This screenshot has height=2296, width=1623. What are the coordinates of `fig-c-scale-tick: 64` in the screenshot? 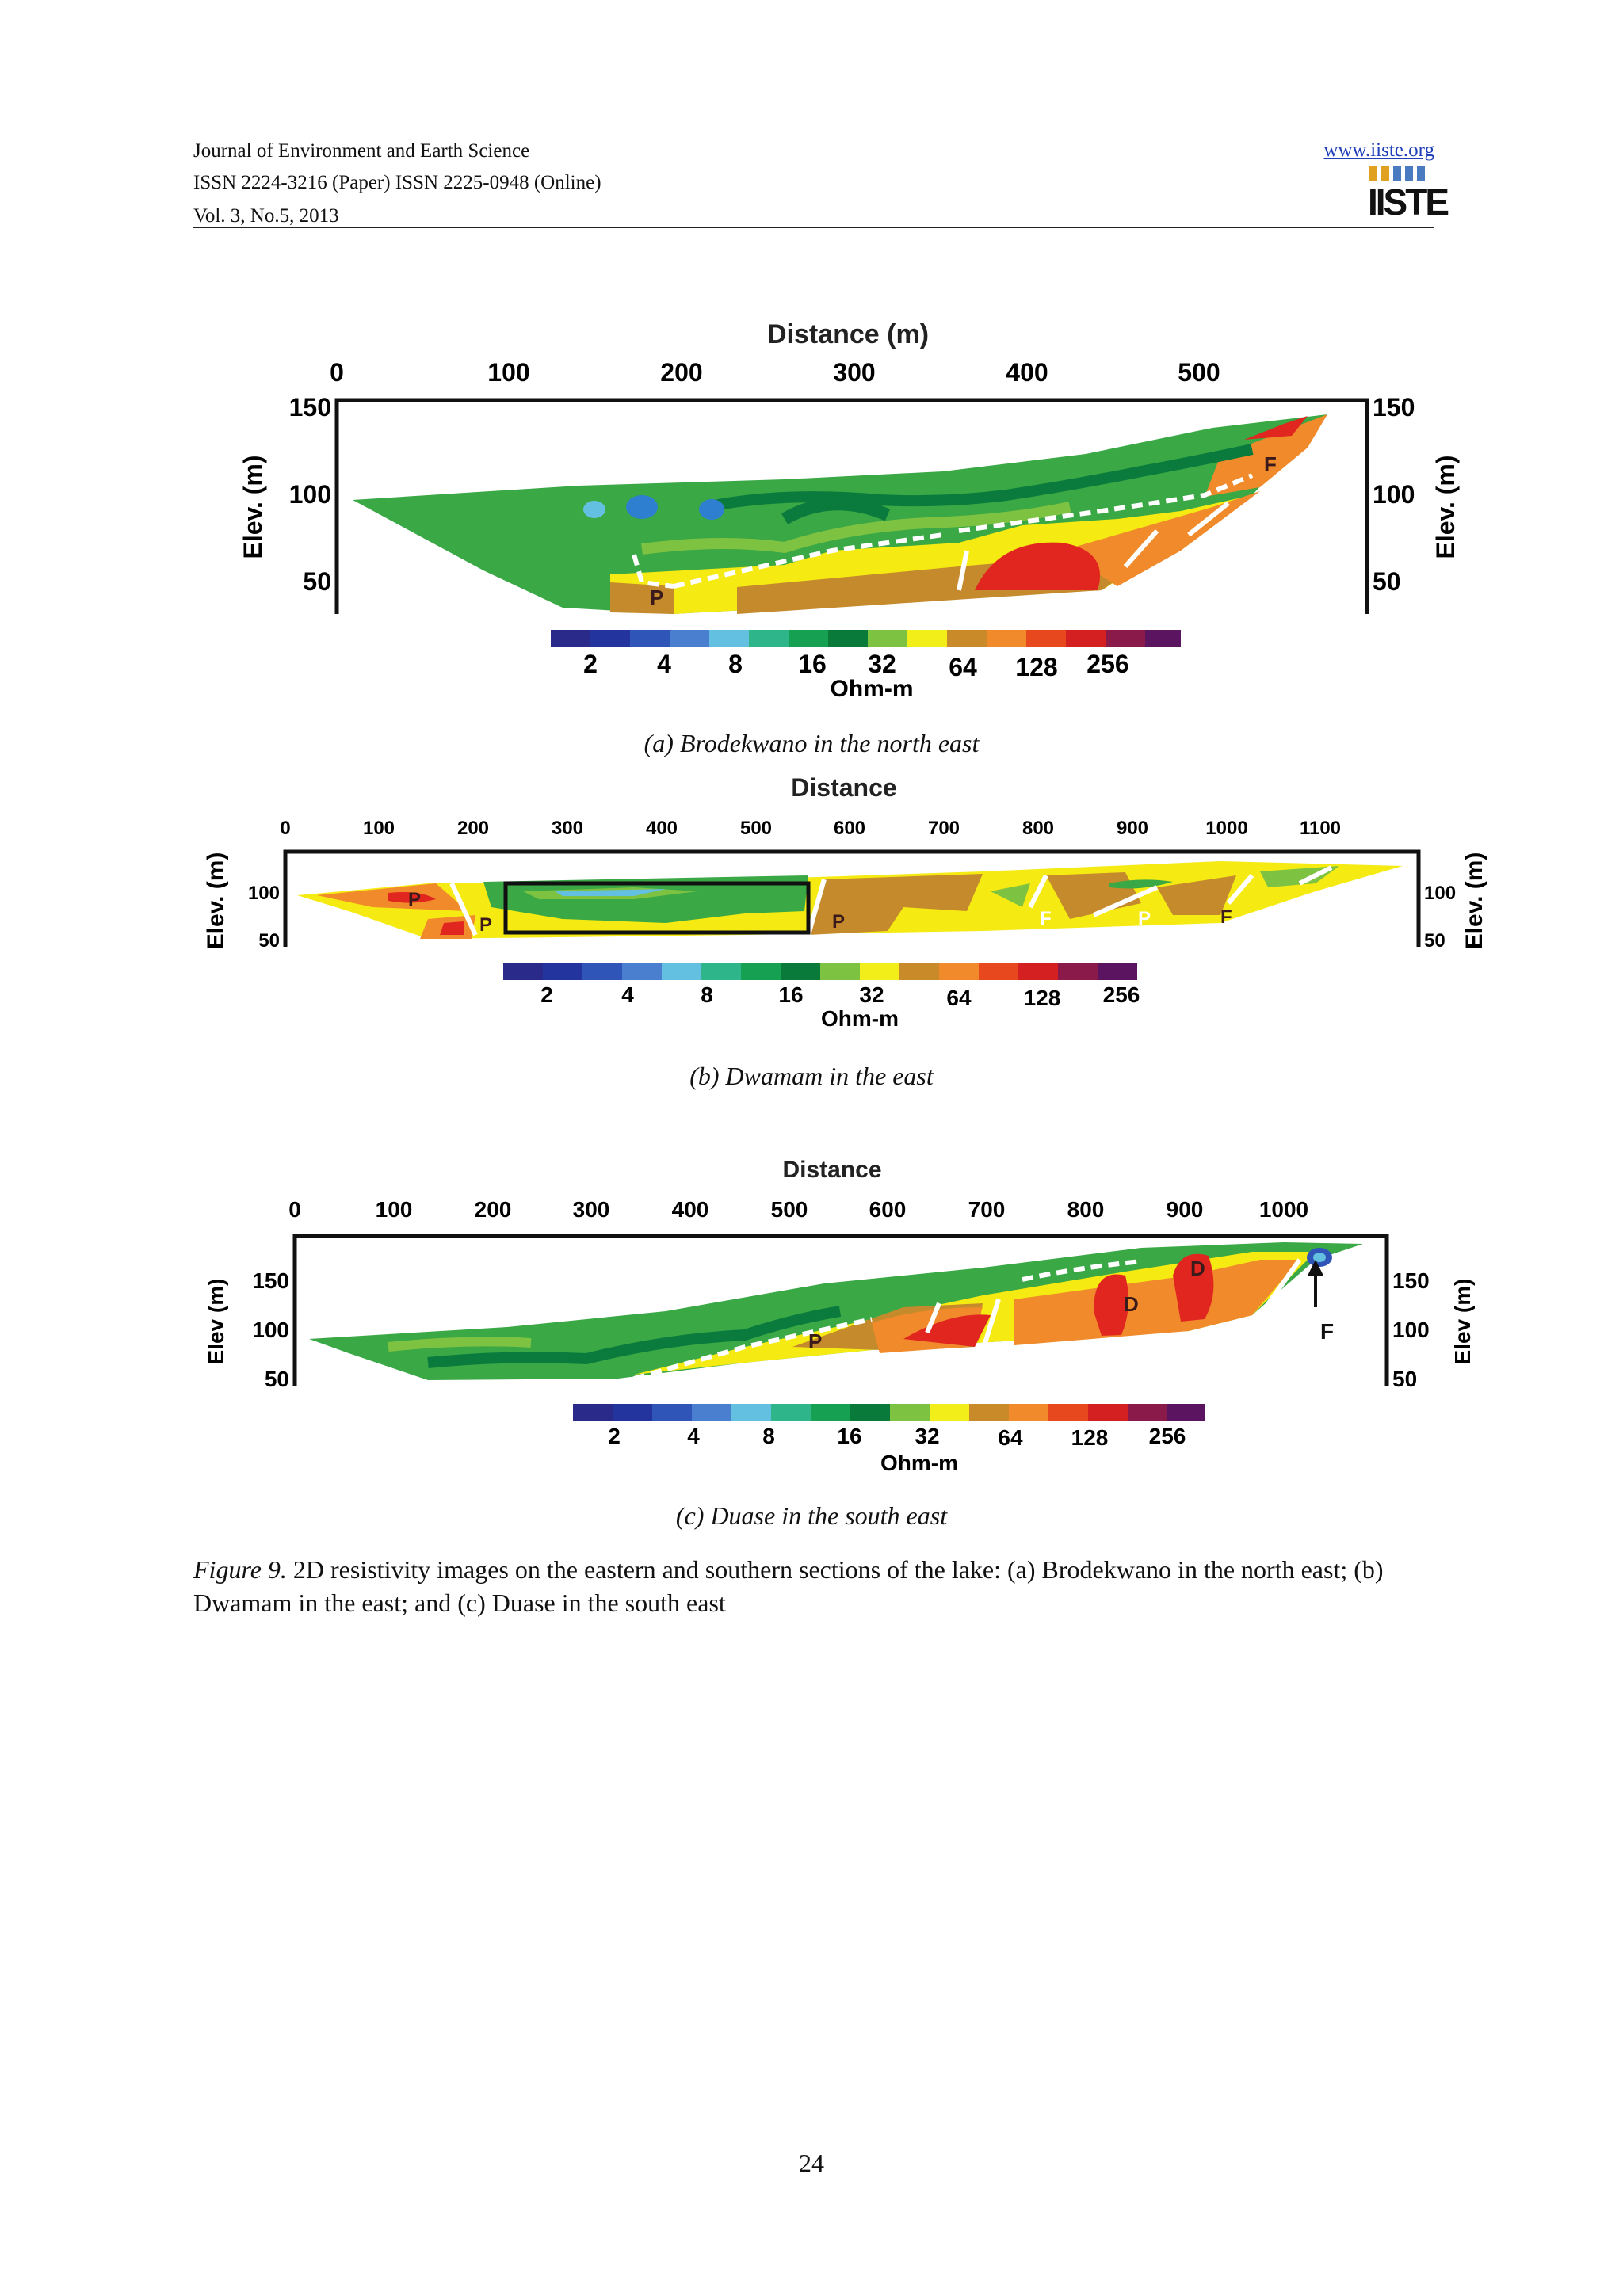 It's located at (1010, 1437).